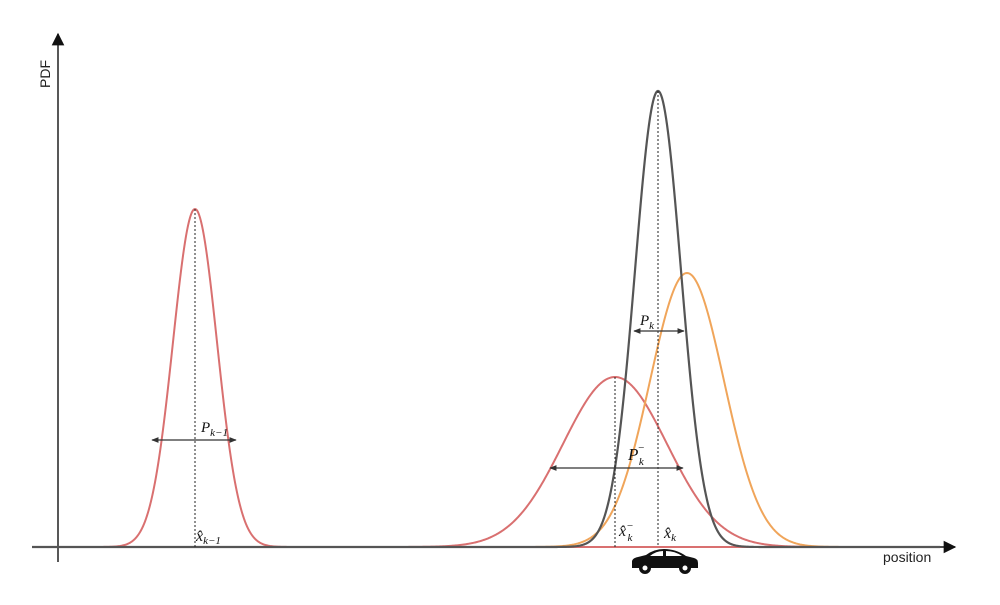 The width and height of the screenshot is (1000, 605). I want to click on label-x-hat-k-prior: x̂− k, so click(626, 532).